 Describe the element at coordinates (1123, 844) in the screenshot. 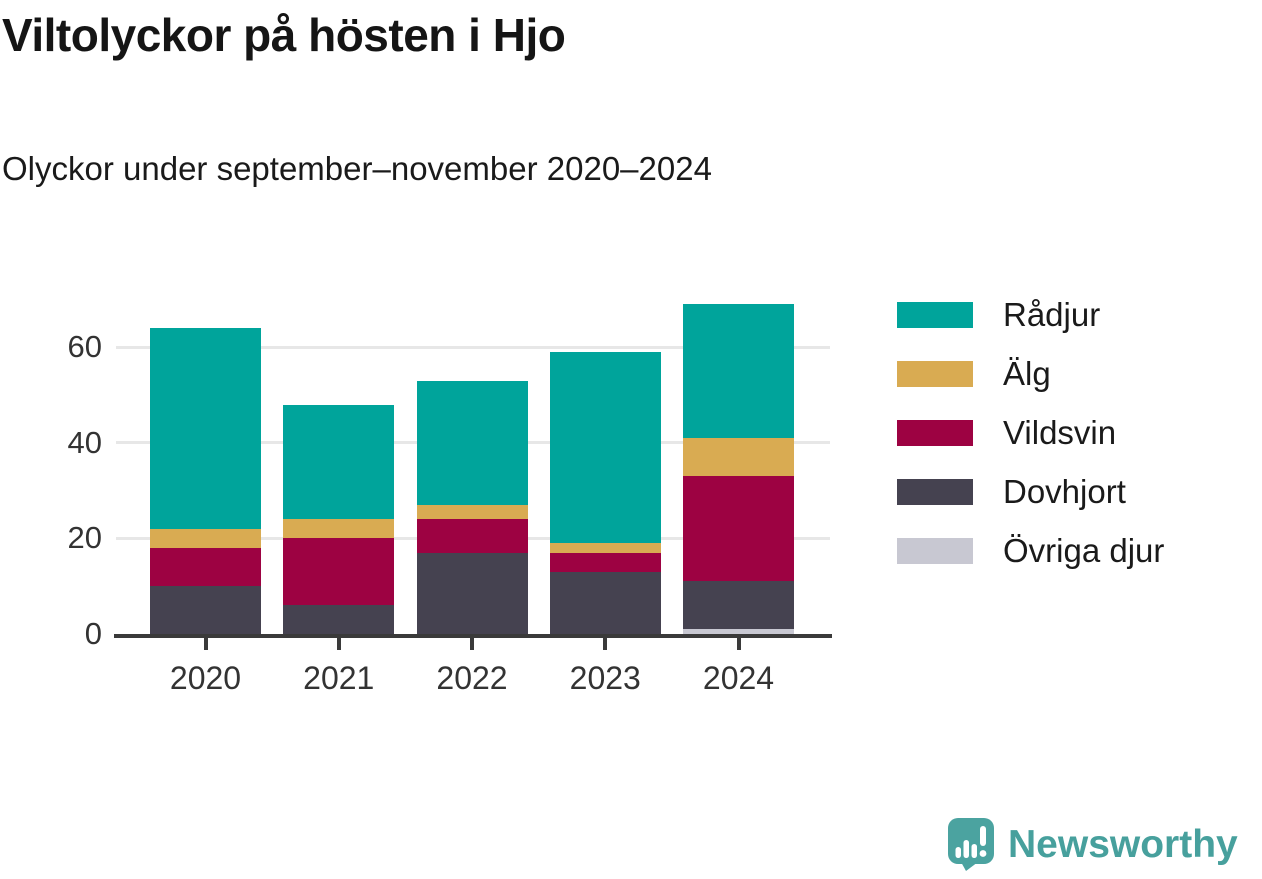

I see `brand-name: Newsworthy` at that location.